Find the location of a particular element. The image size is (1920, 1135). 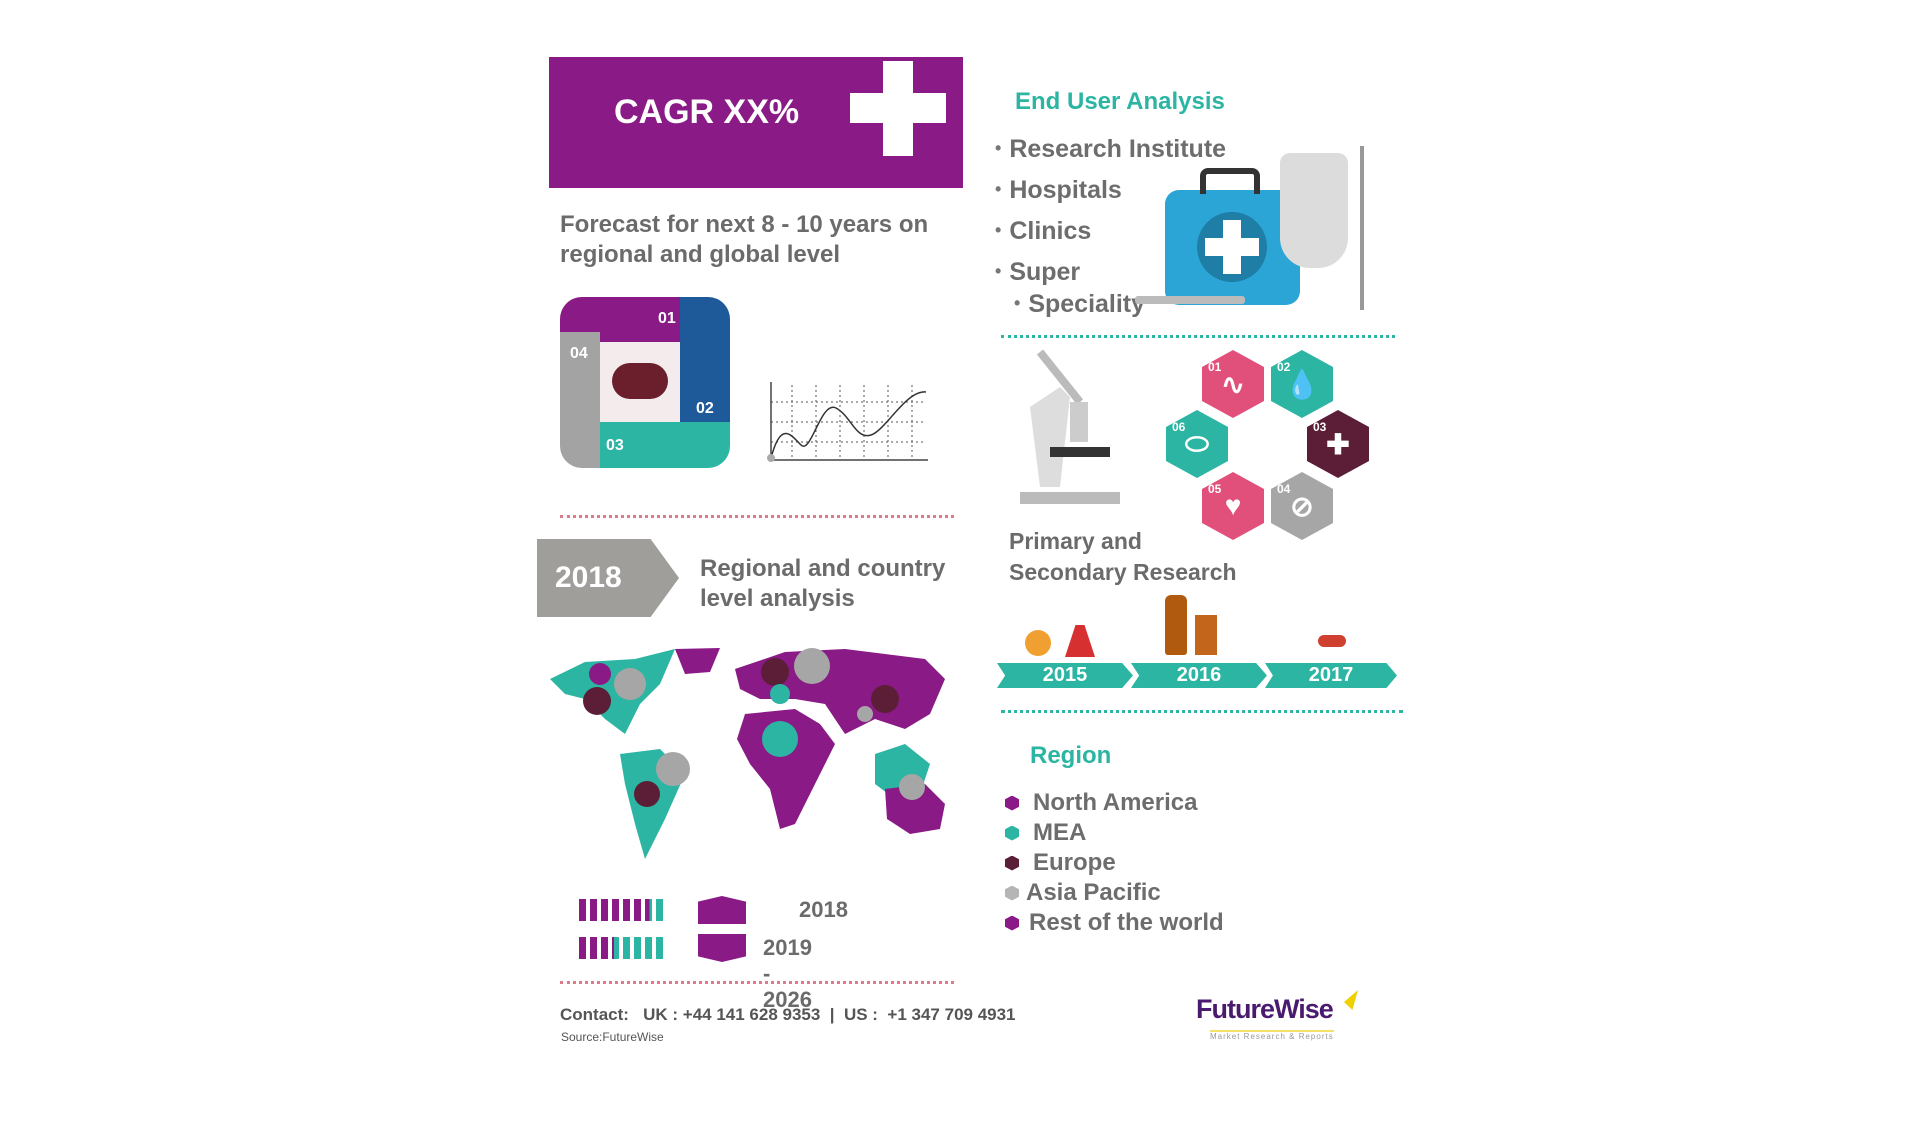

regional-line-1: Regional and country is located at coordinates (823, 568).